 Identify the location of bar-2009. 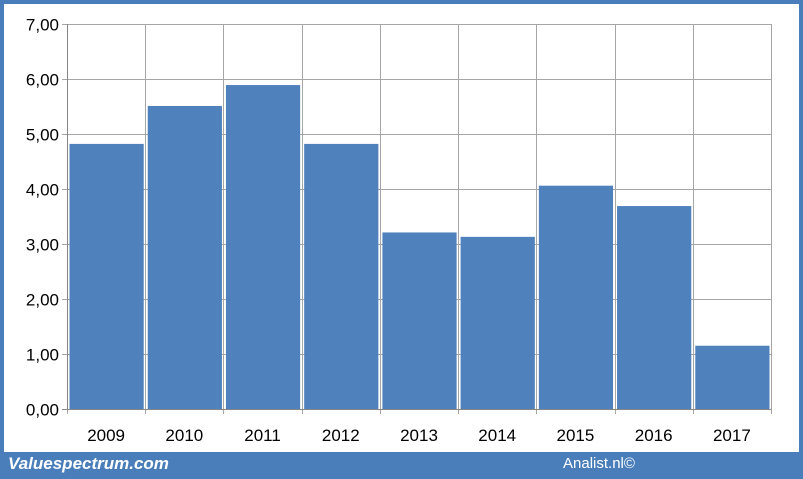
(106, 276).